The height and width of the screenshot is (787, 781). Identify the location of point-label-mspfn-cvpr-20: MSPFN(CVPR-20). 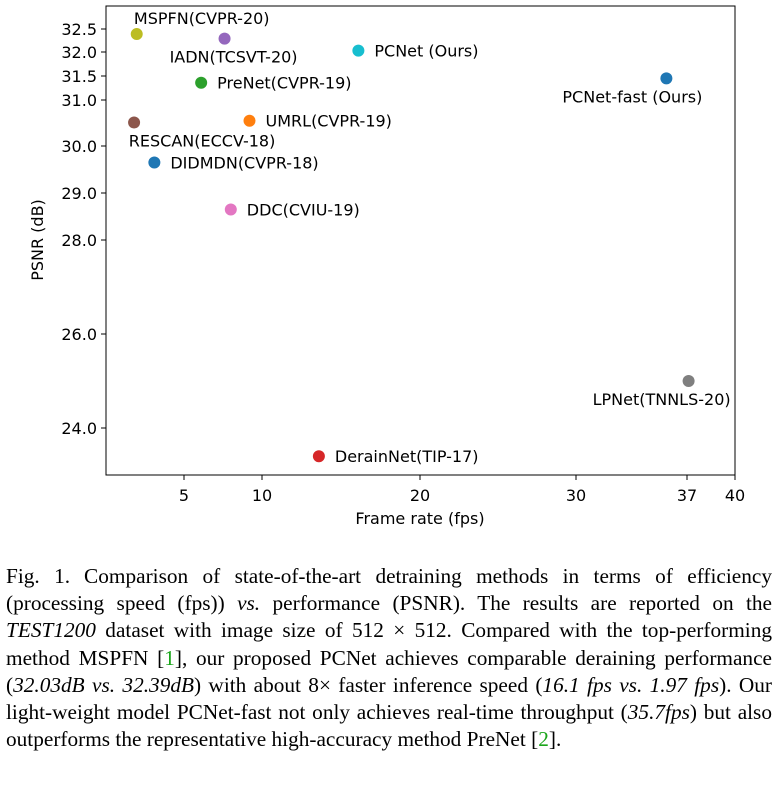
(202, 18).